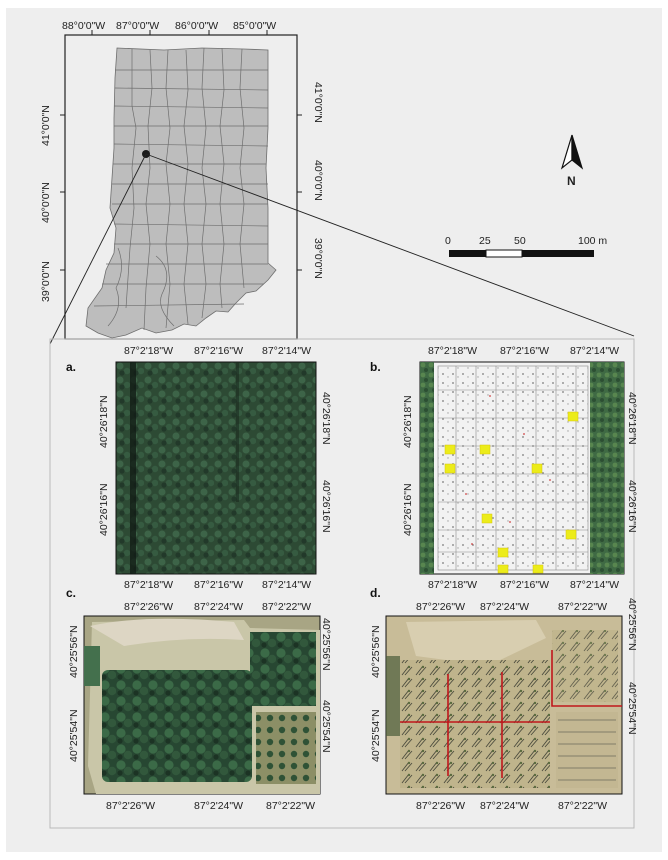 The width and height of the screenshot is (668, 860). I want to click on county-lines, so click(181, 189).